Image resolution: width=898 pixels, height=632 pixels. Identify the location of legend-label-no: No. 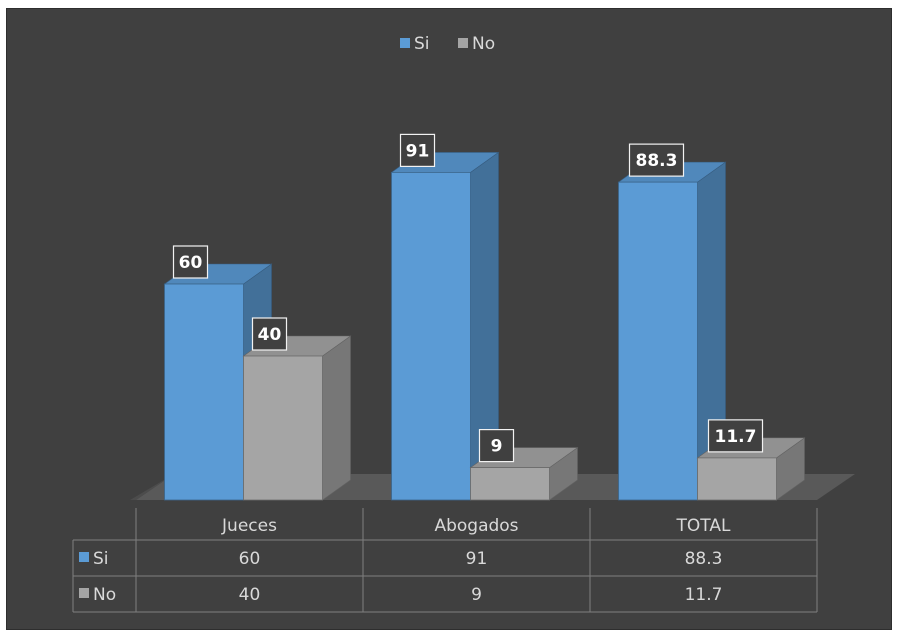
(483, 44).